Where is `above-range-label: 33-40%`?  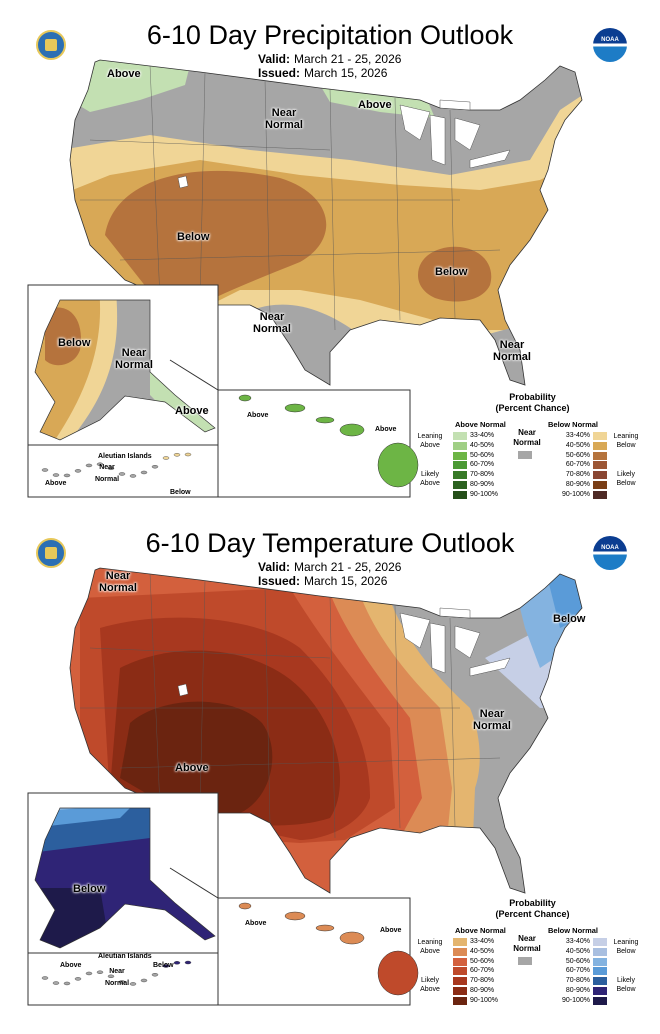 above-range-label: 33-40% is located at coordinates (482, 435).